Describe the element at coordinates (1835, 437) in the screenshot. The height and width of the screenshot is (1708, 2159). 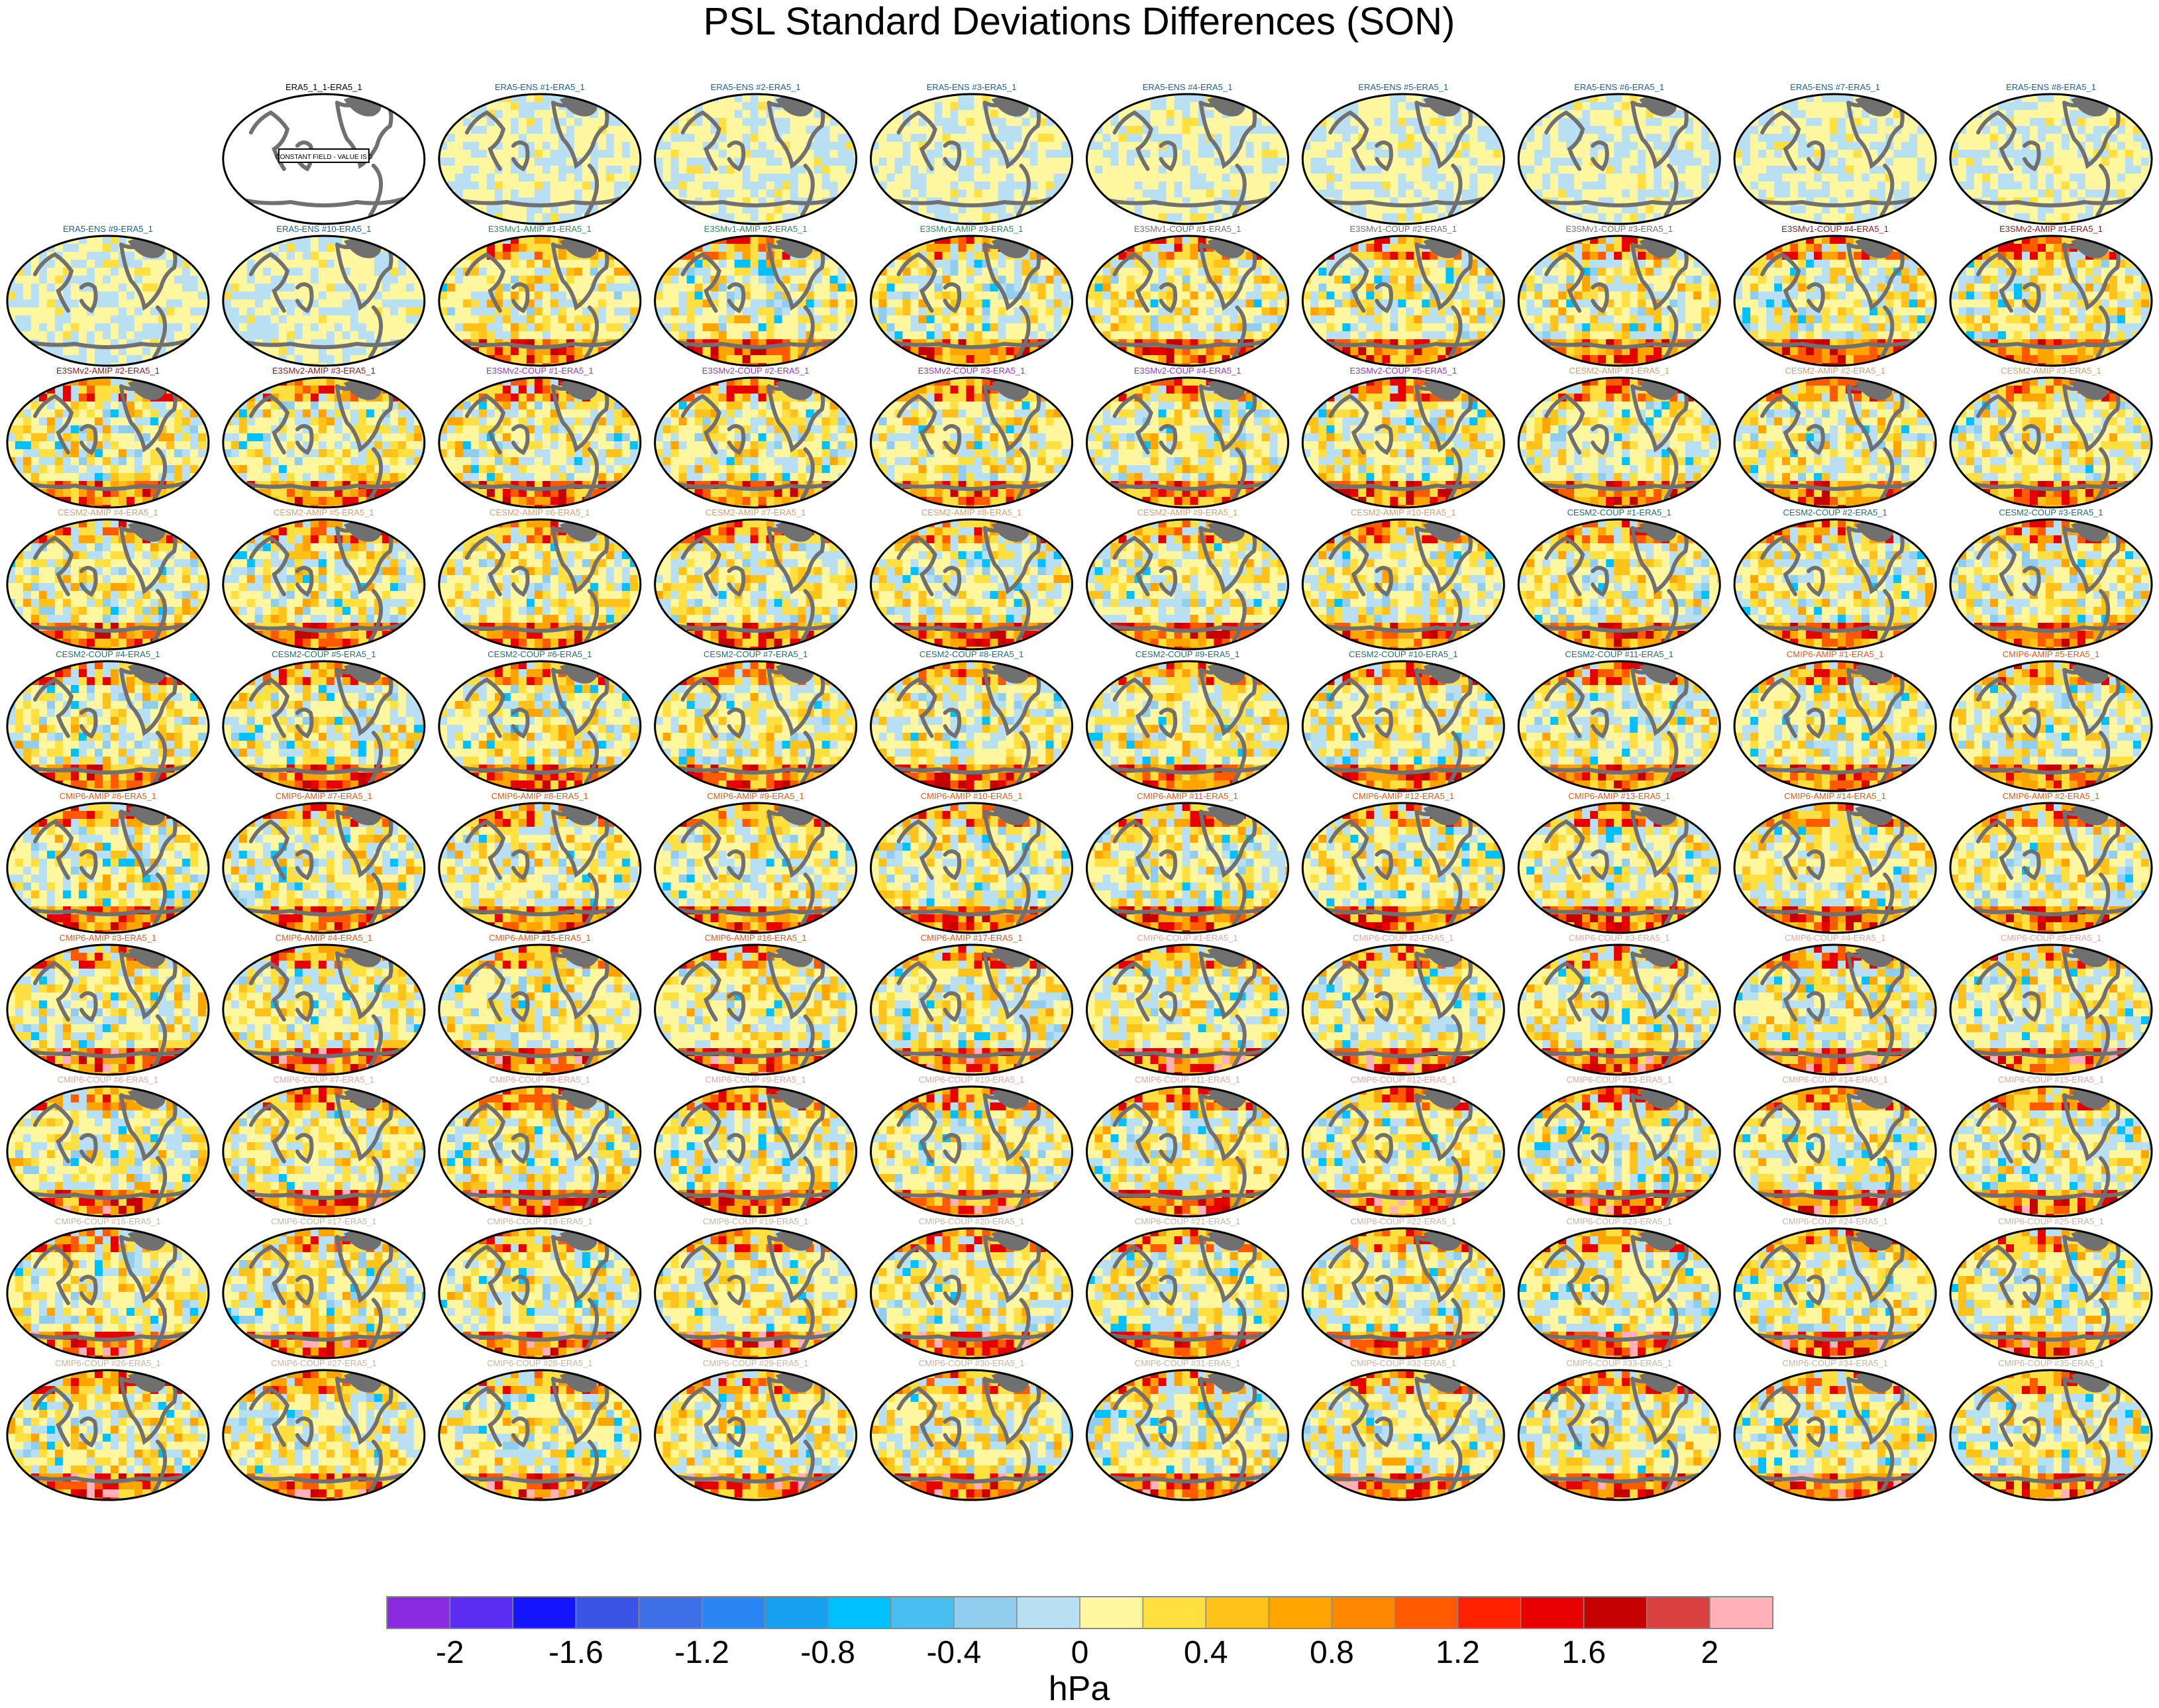
I see `map-panel: CESM2-AMIP #2-ERA5_1` at that location.